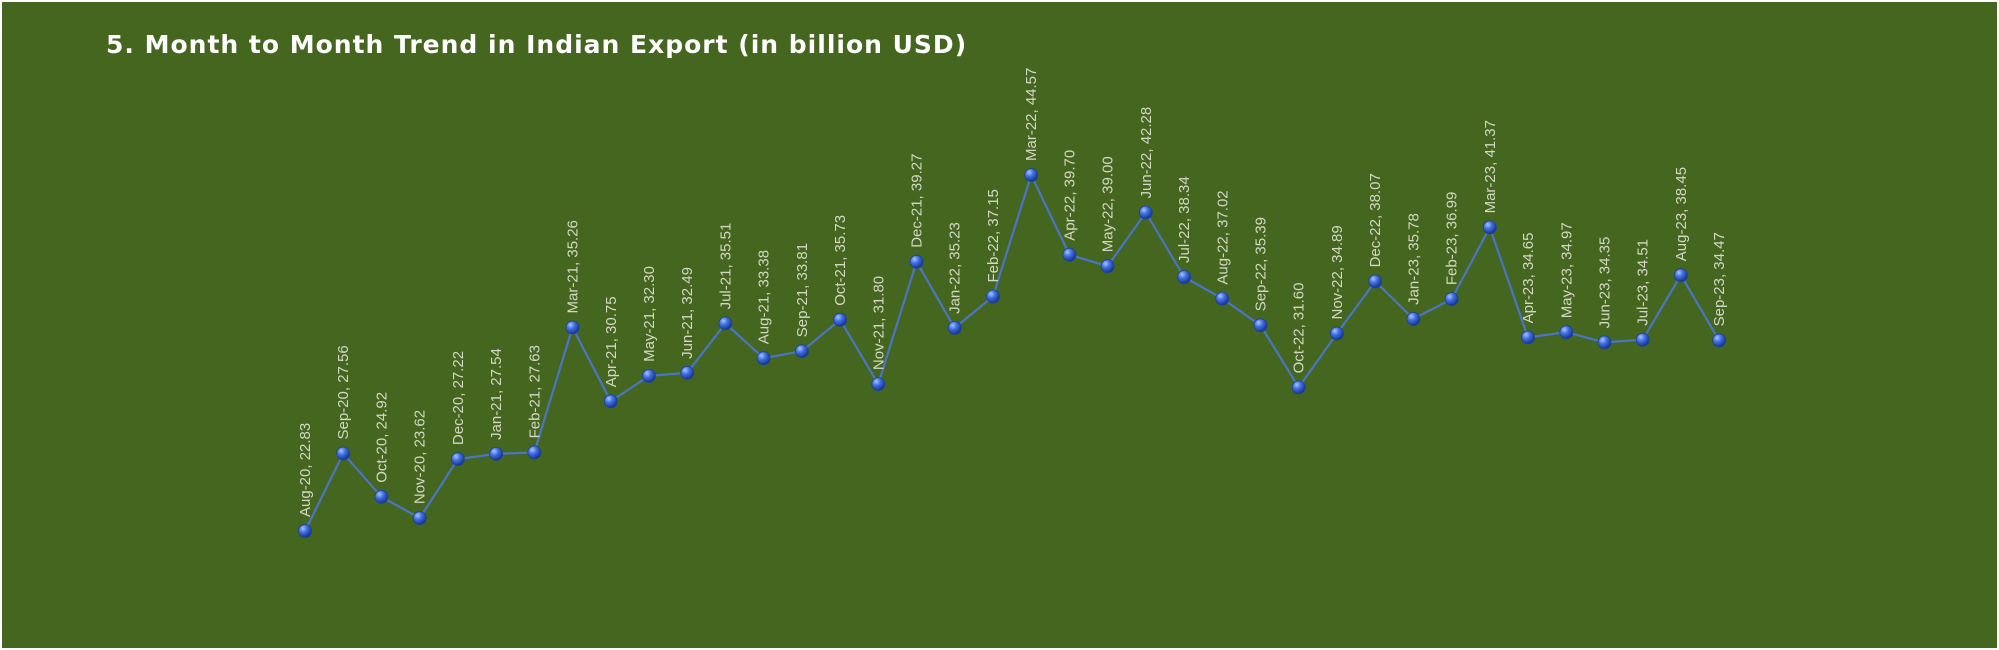  What do you see at coordinates (878, 323) in the screenshot?
I see `data-label: Nov-21, 31.80` at bounding box center [878, 323].